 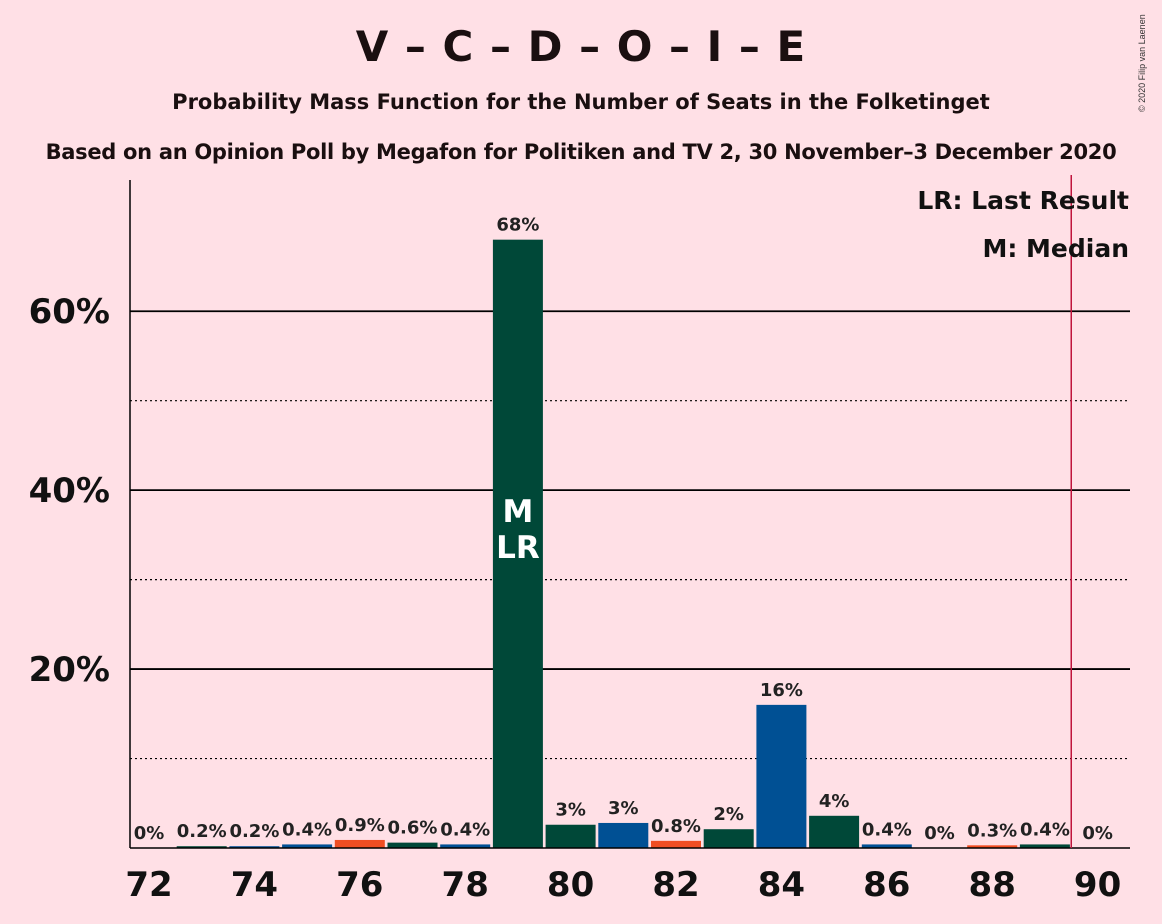 I want to click on data-label-81: 3%, so click(x=623, y=808).